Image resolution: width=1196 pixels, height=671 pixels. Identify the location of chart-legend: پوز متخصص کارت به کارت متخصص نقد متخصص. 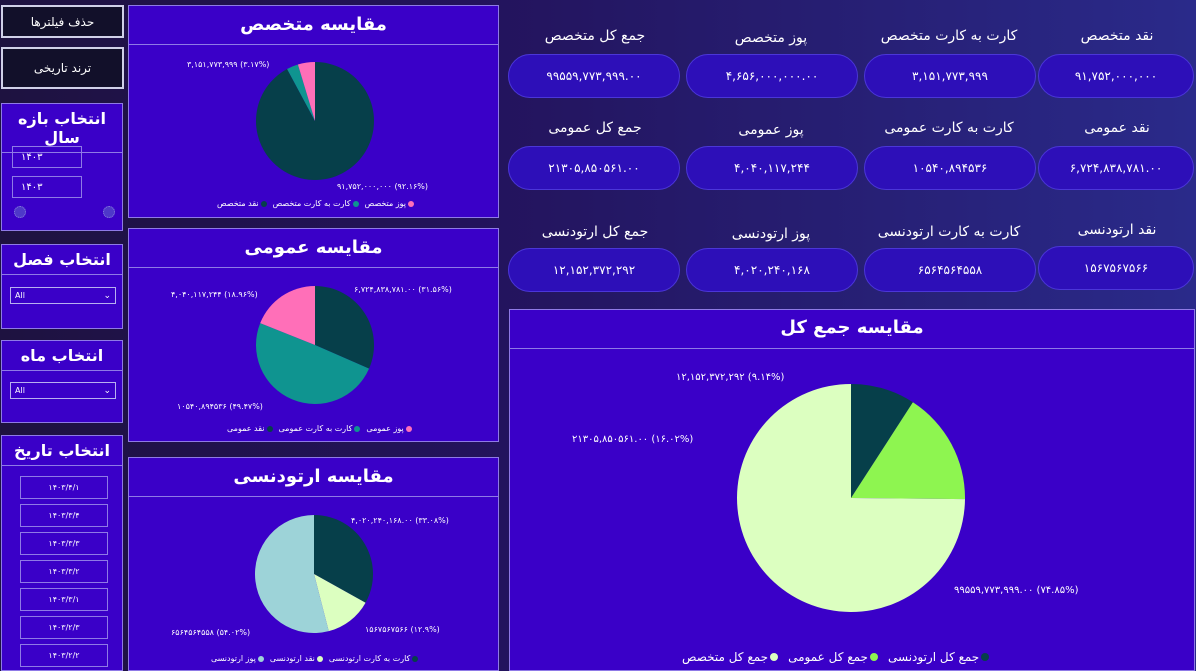
(316, 203).